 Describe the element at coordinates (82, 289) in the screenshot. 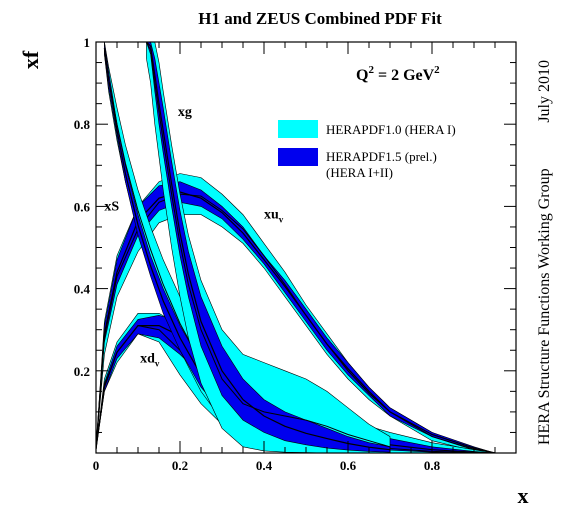

I see `y-tick-label: 0.4` at that location.